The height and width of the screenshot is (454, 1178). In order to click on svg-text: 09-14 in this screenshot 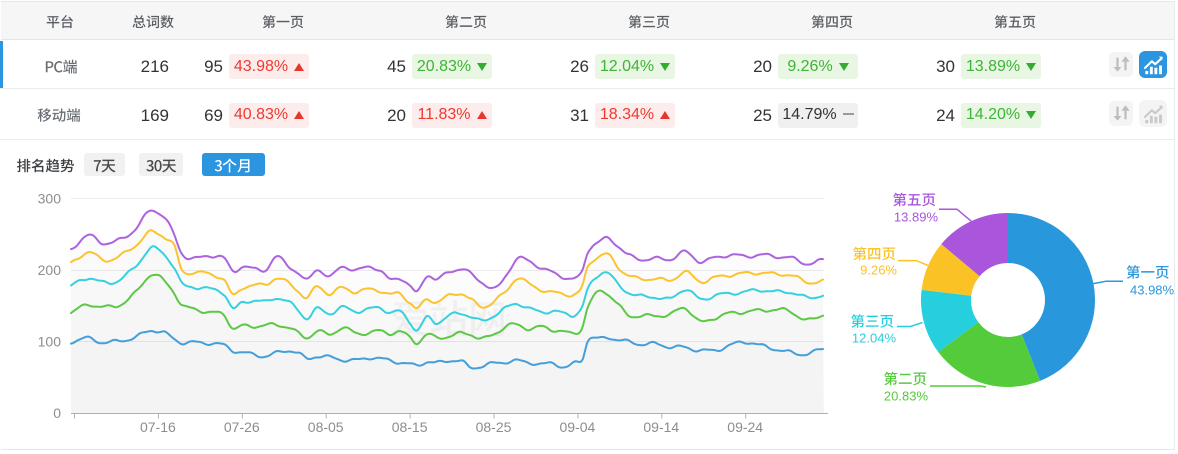, I will do `click(661, 427)`.